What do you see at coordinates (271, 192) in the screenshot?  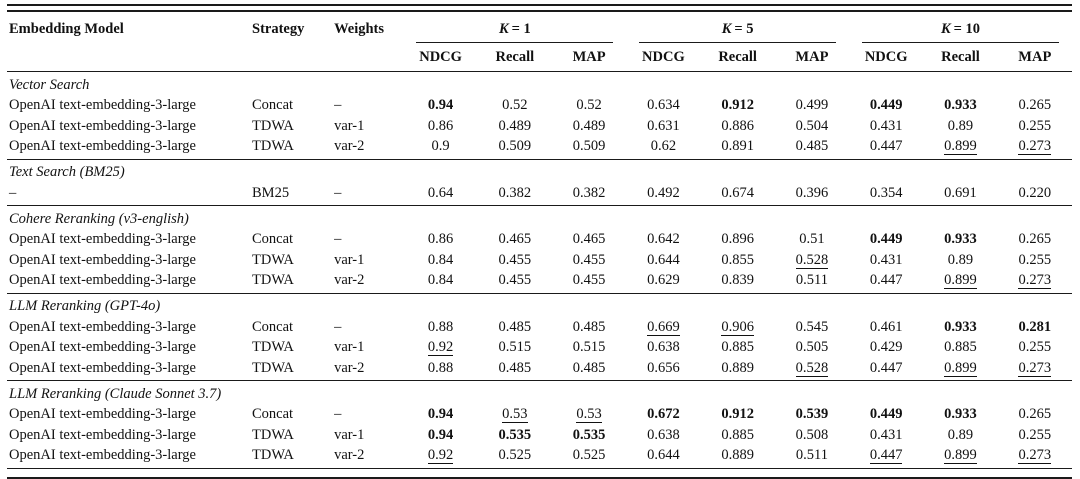 I see `cell-strategy: BM25` at bounding box center [271, 192].